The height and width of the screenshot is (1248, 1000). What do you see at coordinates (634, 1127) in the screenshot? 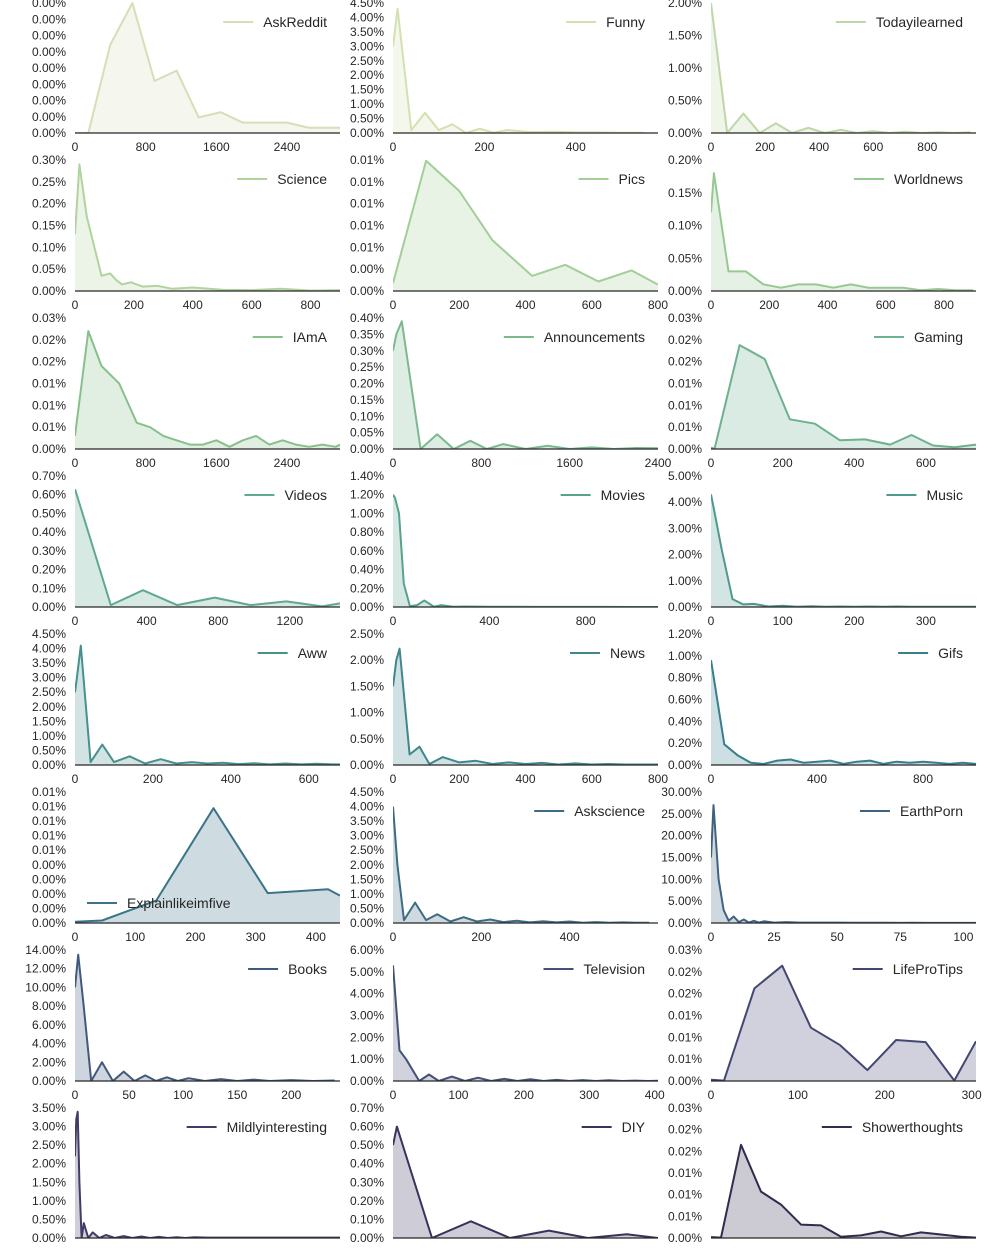
I see `legend-label: DIY` at bounding box center [634, 1127].